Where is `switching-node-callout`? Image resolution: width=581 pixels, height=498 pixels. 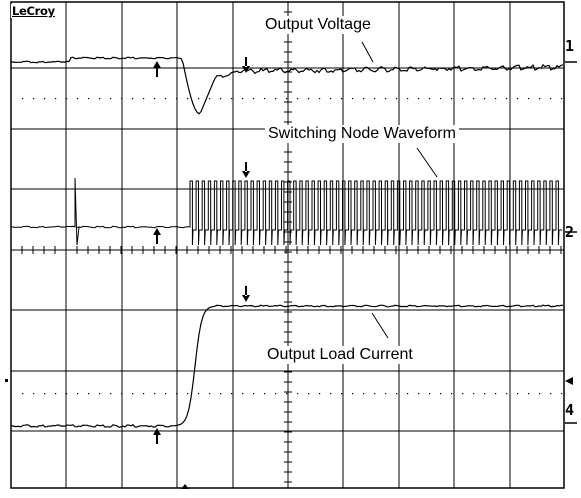 switching-node-callout is located at coordinates (427, 162).